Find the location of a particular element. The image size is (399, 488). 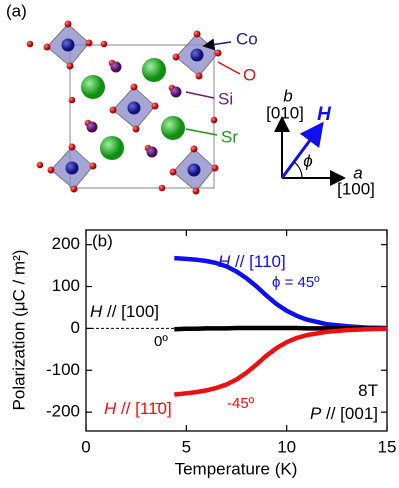

annotation-text: 8T is located at coordinates (368, 390).